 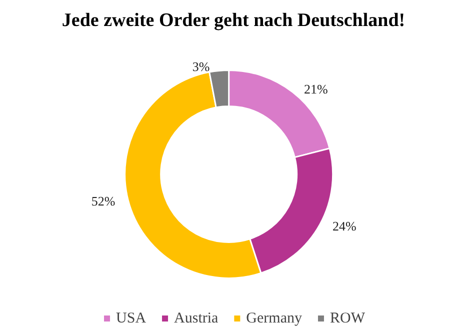 What do you see at coordinates (348, 318) in the screenshot?
I see `legend-label: ROW` at bounding box center [348, 318].